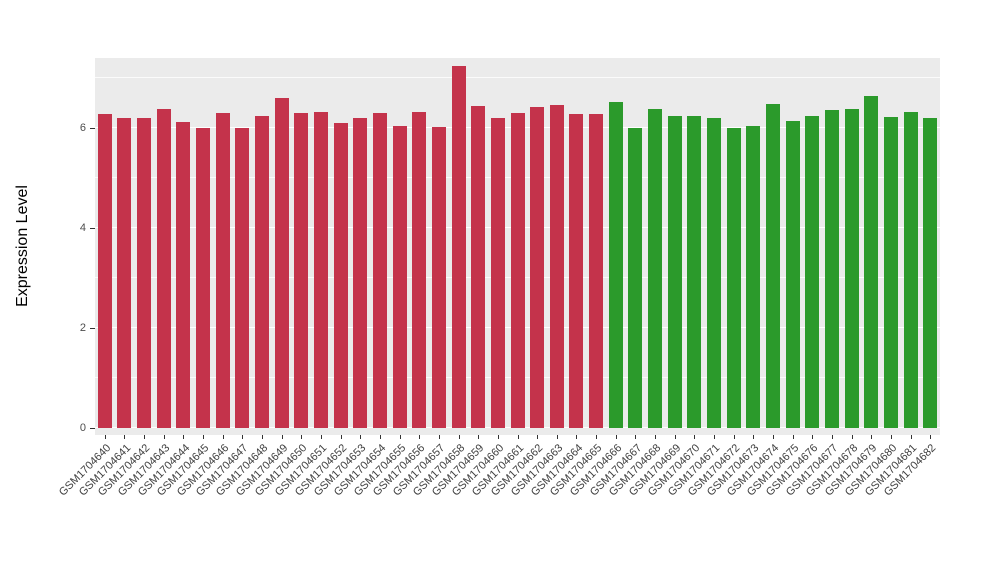  Describe the element at coordinates (82, 228) in the screenshot. I see `y-tick-label: 4` at that location.